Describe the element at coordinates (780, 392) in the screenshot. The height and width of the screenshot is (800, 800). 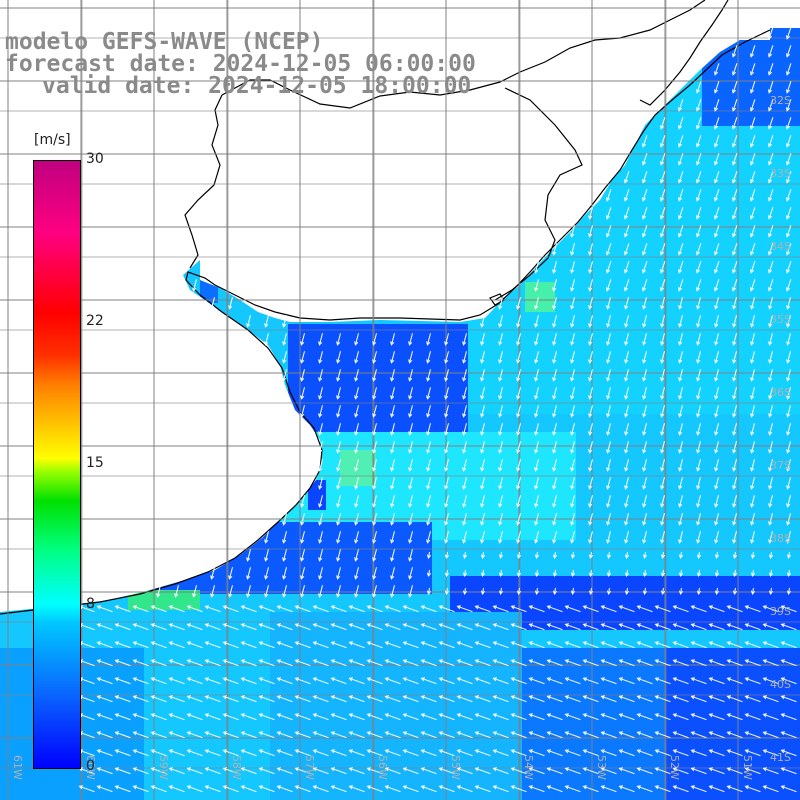
I see `lat-label: 36S` at that location.